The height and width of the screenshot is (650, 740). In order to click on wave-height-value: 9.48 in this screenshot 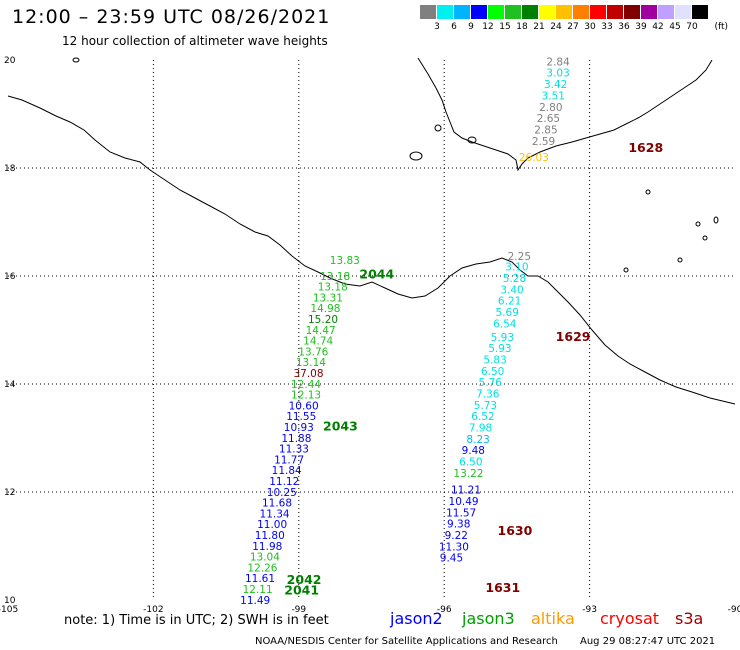, I will do `click(473, 451)`.